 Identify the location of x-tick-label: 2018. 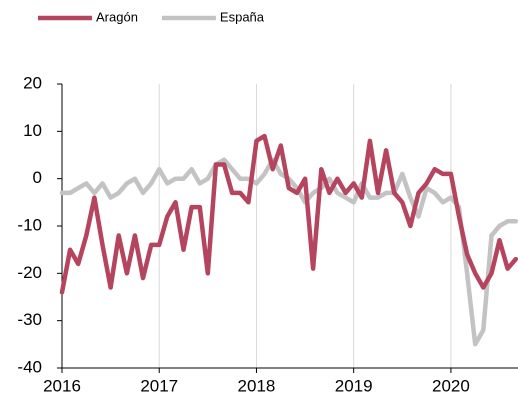
(257, 385).